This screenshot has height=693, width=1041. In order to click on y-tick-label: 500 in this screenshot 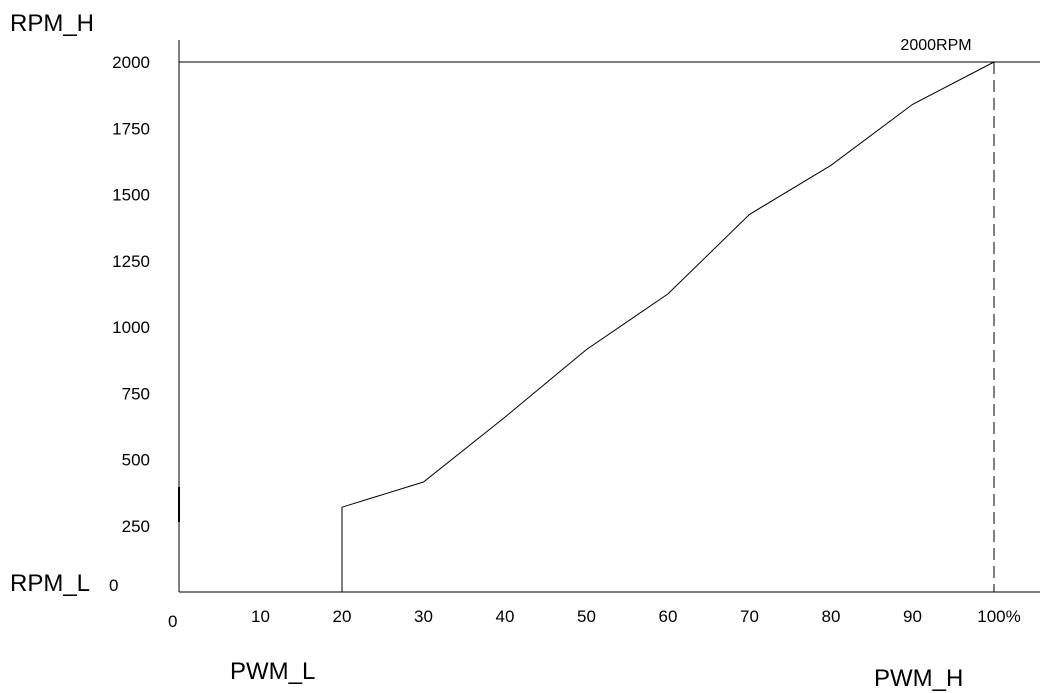, I will do `click(136, 460)`.